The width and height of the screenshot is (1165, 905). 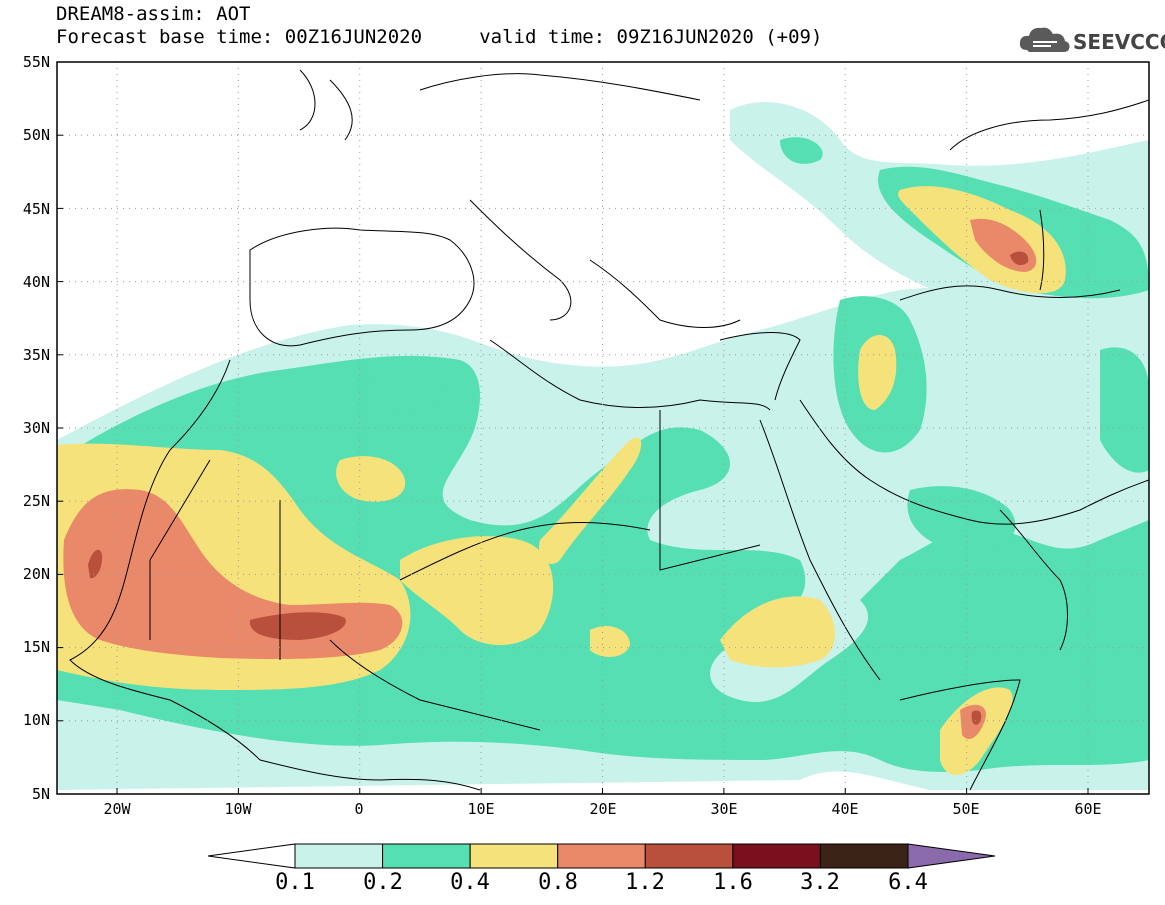 What do you see at coordinates (480, 809) in the screenshot?
I see `lon-label: 10E` at bounding box center [480, 809].